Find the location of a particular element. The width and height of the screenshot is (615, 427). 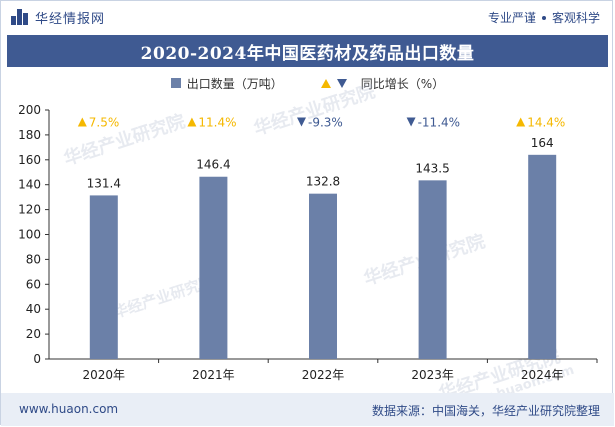

triangle-up-icon is located at coordinates (325, 83).